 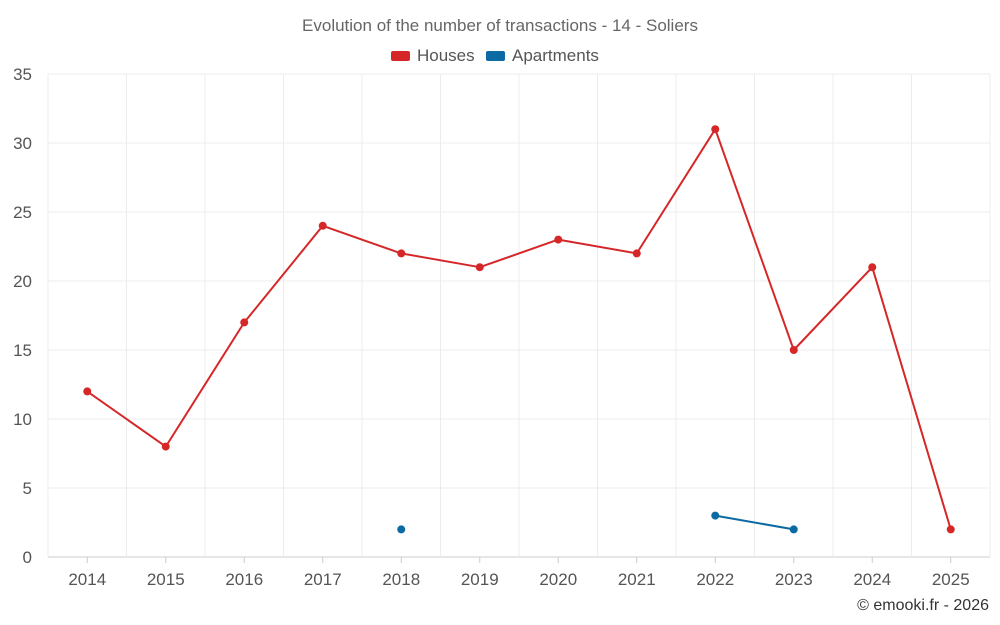 I want to click on data-point-houses-2025, so click(x=950, y=529).